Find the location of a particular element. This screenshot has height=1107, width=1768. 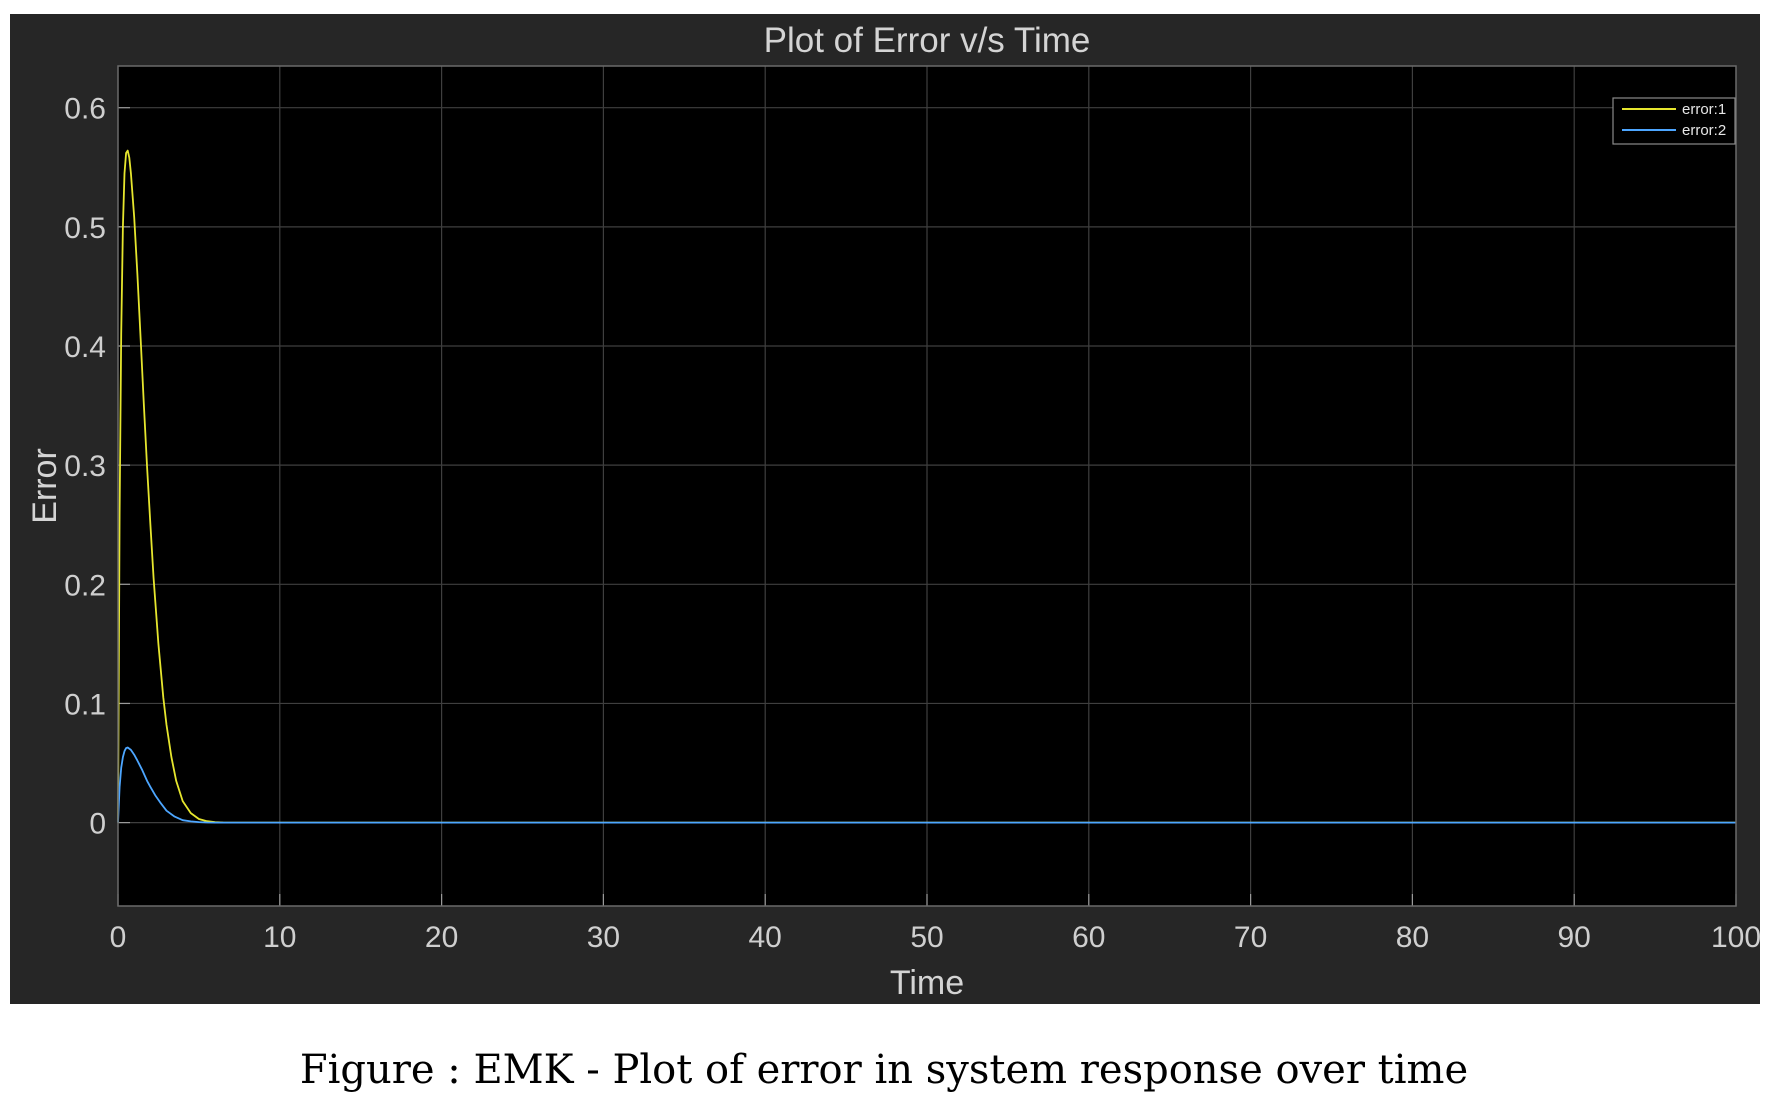

y-tick-label: 0.5 is located at coordinates (85, 228).